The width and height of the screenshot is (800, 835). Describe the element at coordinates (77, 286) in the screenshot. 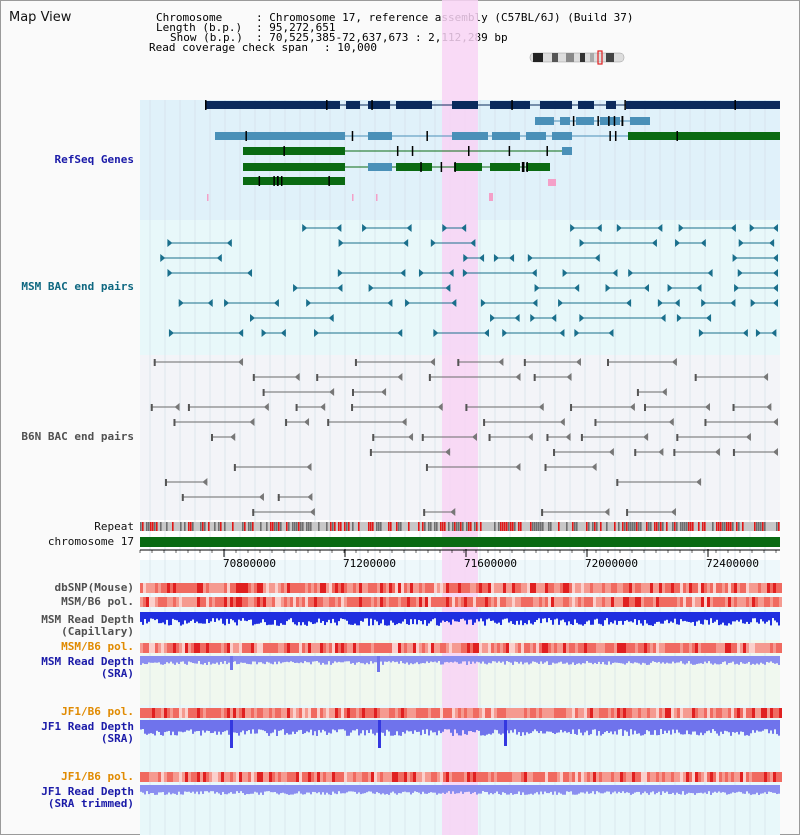

I see `msm-bac-label: MSM BAC end pairs` at that location.